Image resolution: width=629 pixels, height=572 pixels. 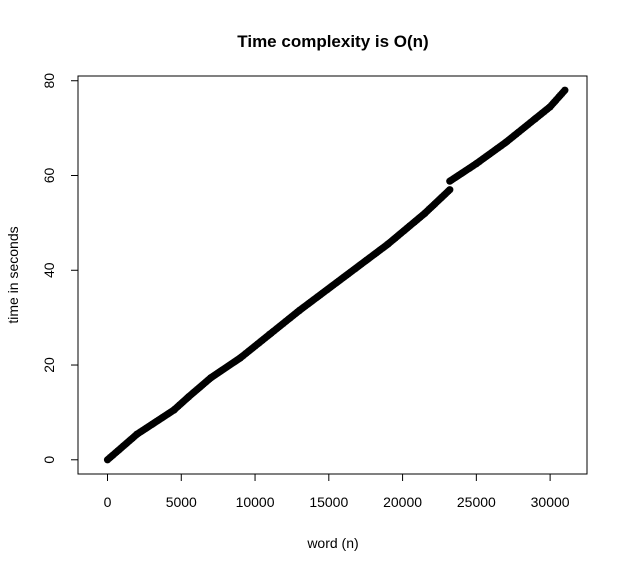 What do you see at coordinates (49, 270) in the screenshot?
I see `y-tick-label: 40` at bounding box center [49, 270].